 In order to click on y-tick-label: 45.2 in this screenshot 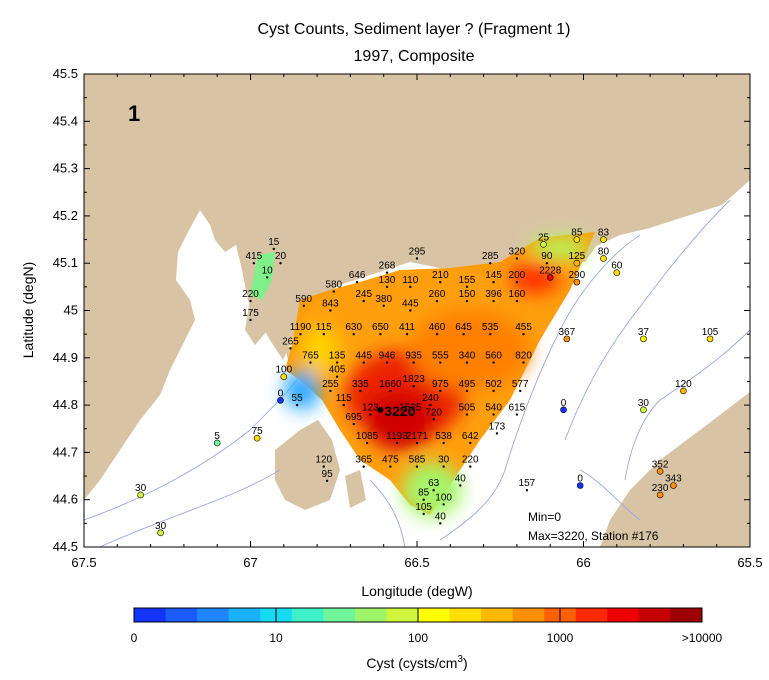, I will do `click(65, 215)`.